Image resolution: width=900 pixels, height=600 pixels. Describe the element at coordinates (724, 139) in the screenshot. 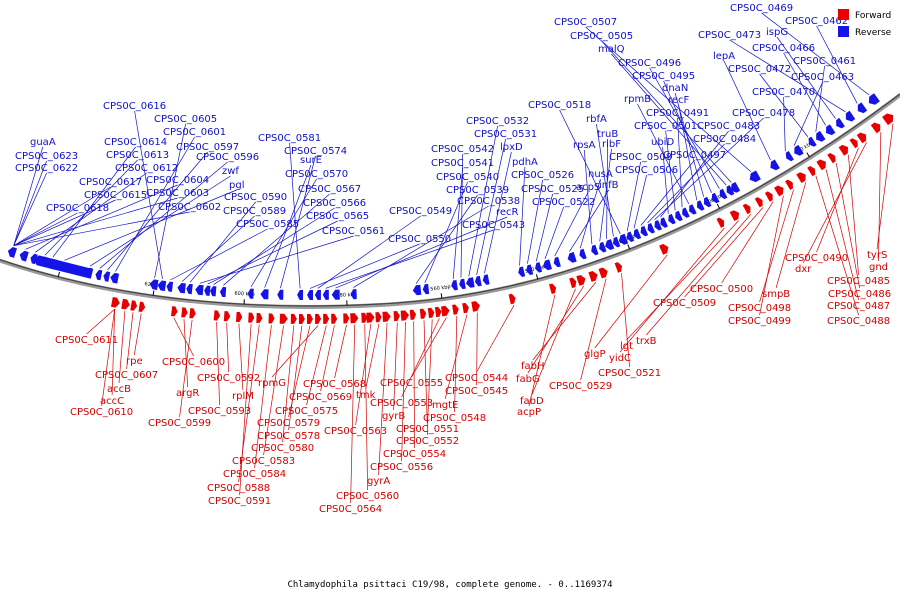

I see `reverse-gene-label: CPS0C_0484` at that location.